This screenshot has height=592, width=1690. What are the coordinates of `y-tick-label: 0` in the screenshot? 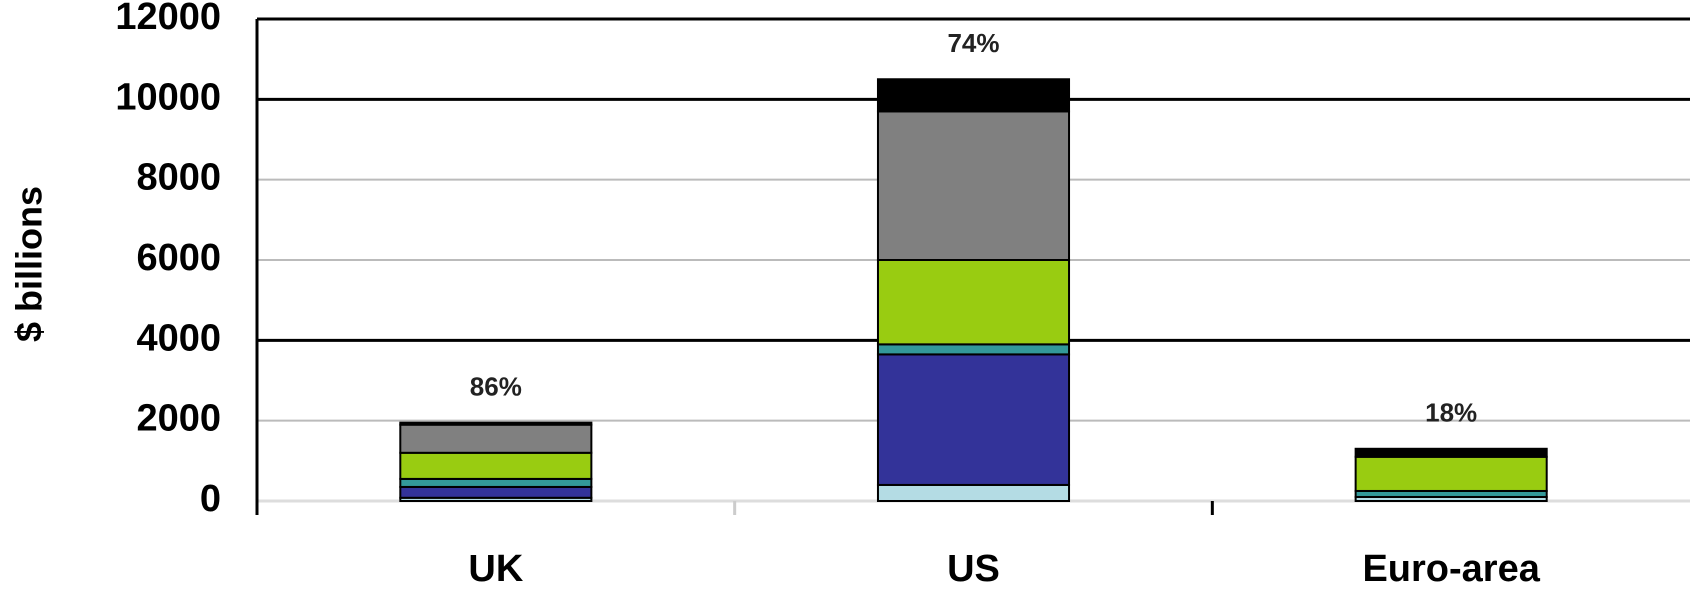 It's located at (210, 499).